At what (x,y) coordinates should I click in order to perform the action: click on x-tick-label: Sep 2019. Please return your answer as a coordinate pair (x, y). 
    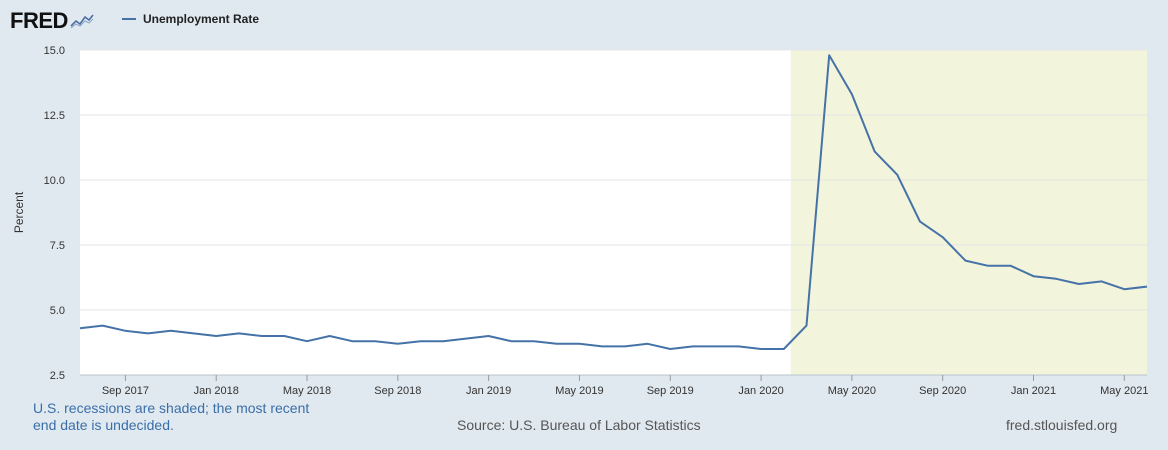
    Looking at the image, I should click on (670, 391).